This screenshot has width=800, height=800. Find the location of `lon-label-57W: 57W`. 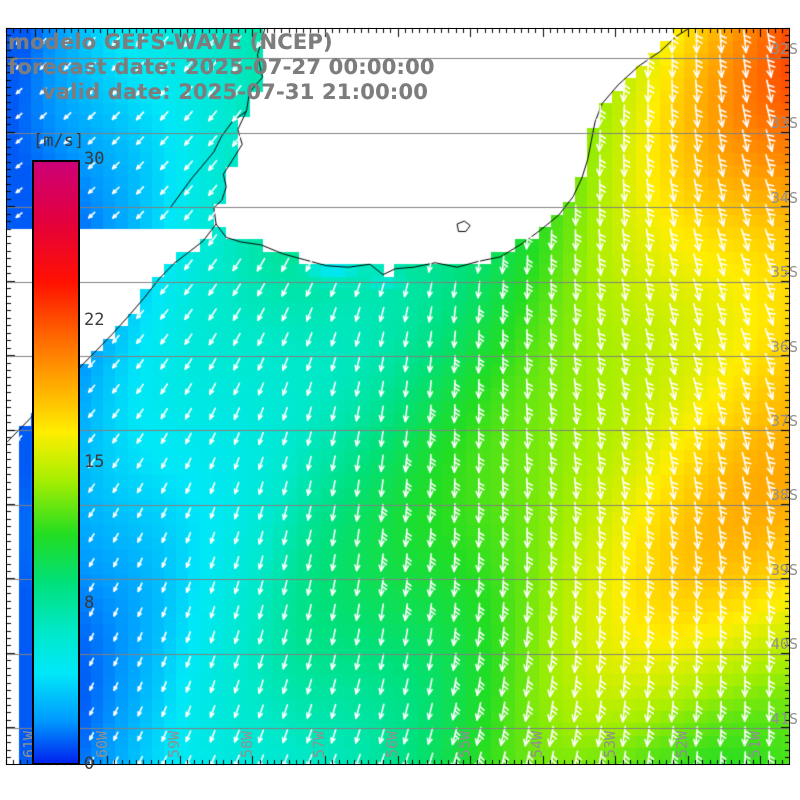

lon-label-57W: 57W is located at coordinates (319, 744).